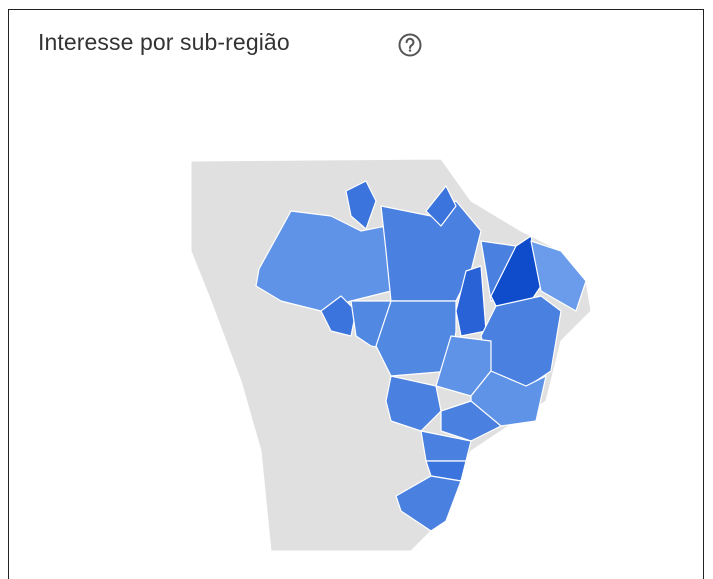 This screenshot has height=579, width=713. Describe the element at coordinates (164, 42) in the screenshot. I see `card-title: Interesse por sub-região` at that location.